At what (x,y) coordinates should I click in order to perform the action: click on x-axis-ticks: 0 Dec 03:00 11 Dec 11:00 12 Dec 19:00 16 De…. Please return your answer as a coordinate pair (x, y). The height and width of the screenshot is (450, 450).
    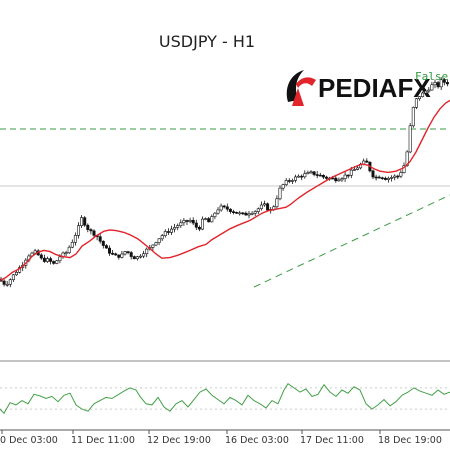
    Looking at the image, I should click on (221, 438).